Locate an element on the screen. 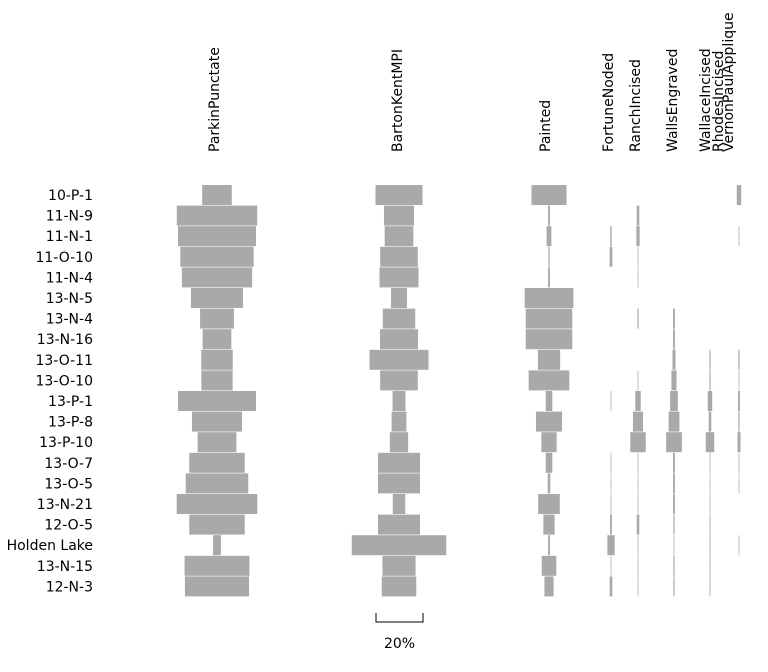 Image resolution: width=768 pixels, height=672 pixels. row-label-13-n-15: 13-N-15 is located at coordinates (65, 567).